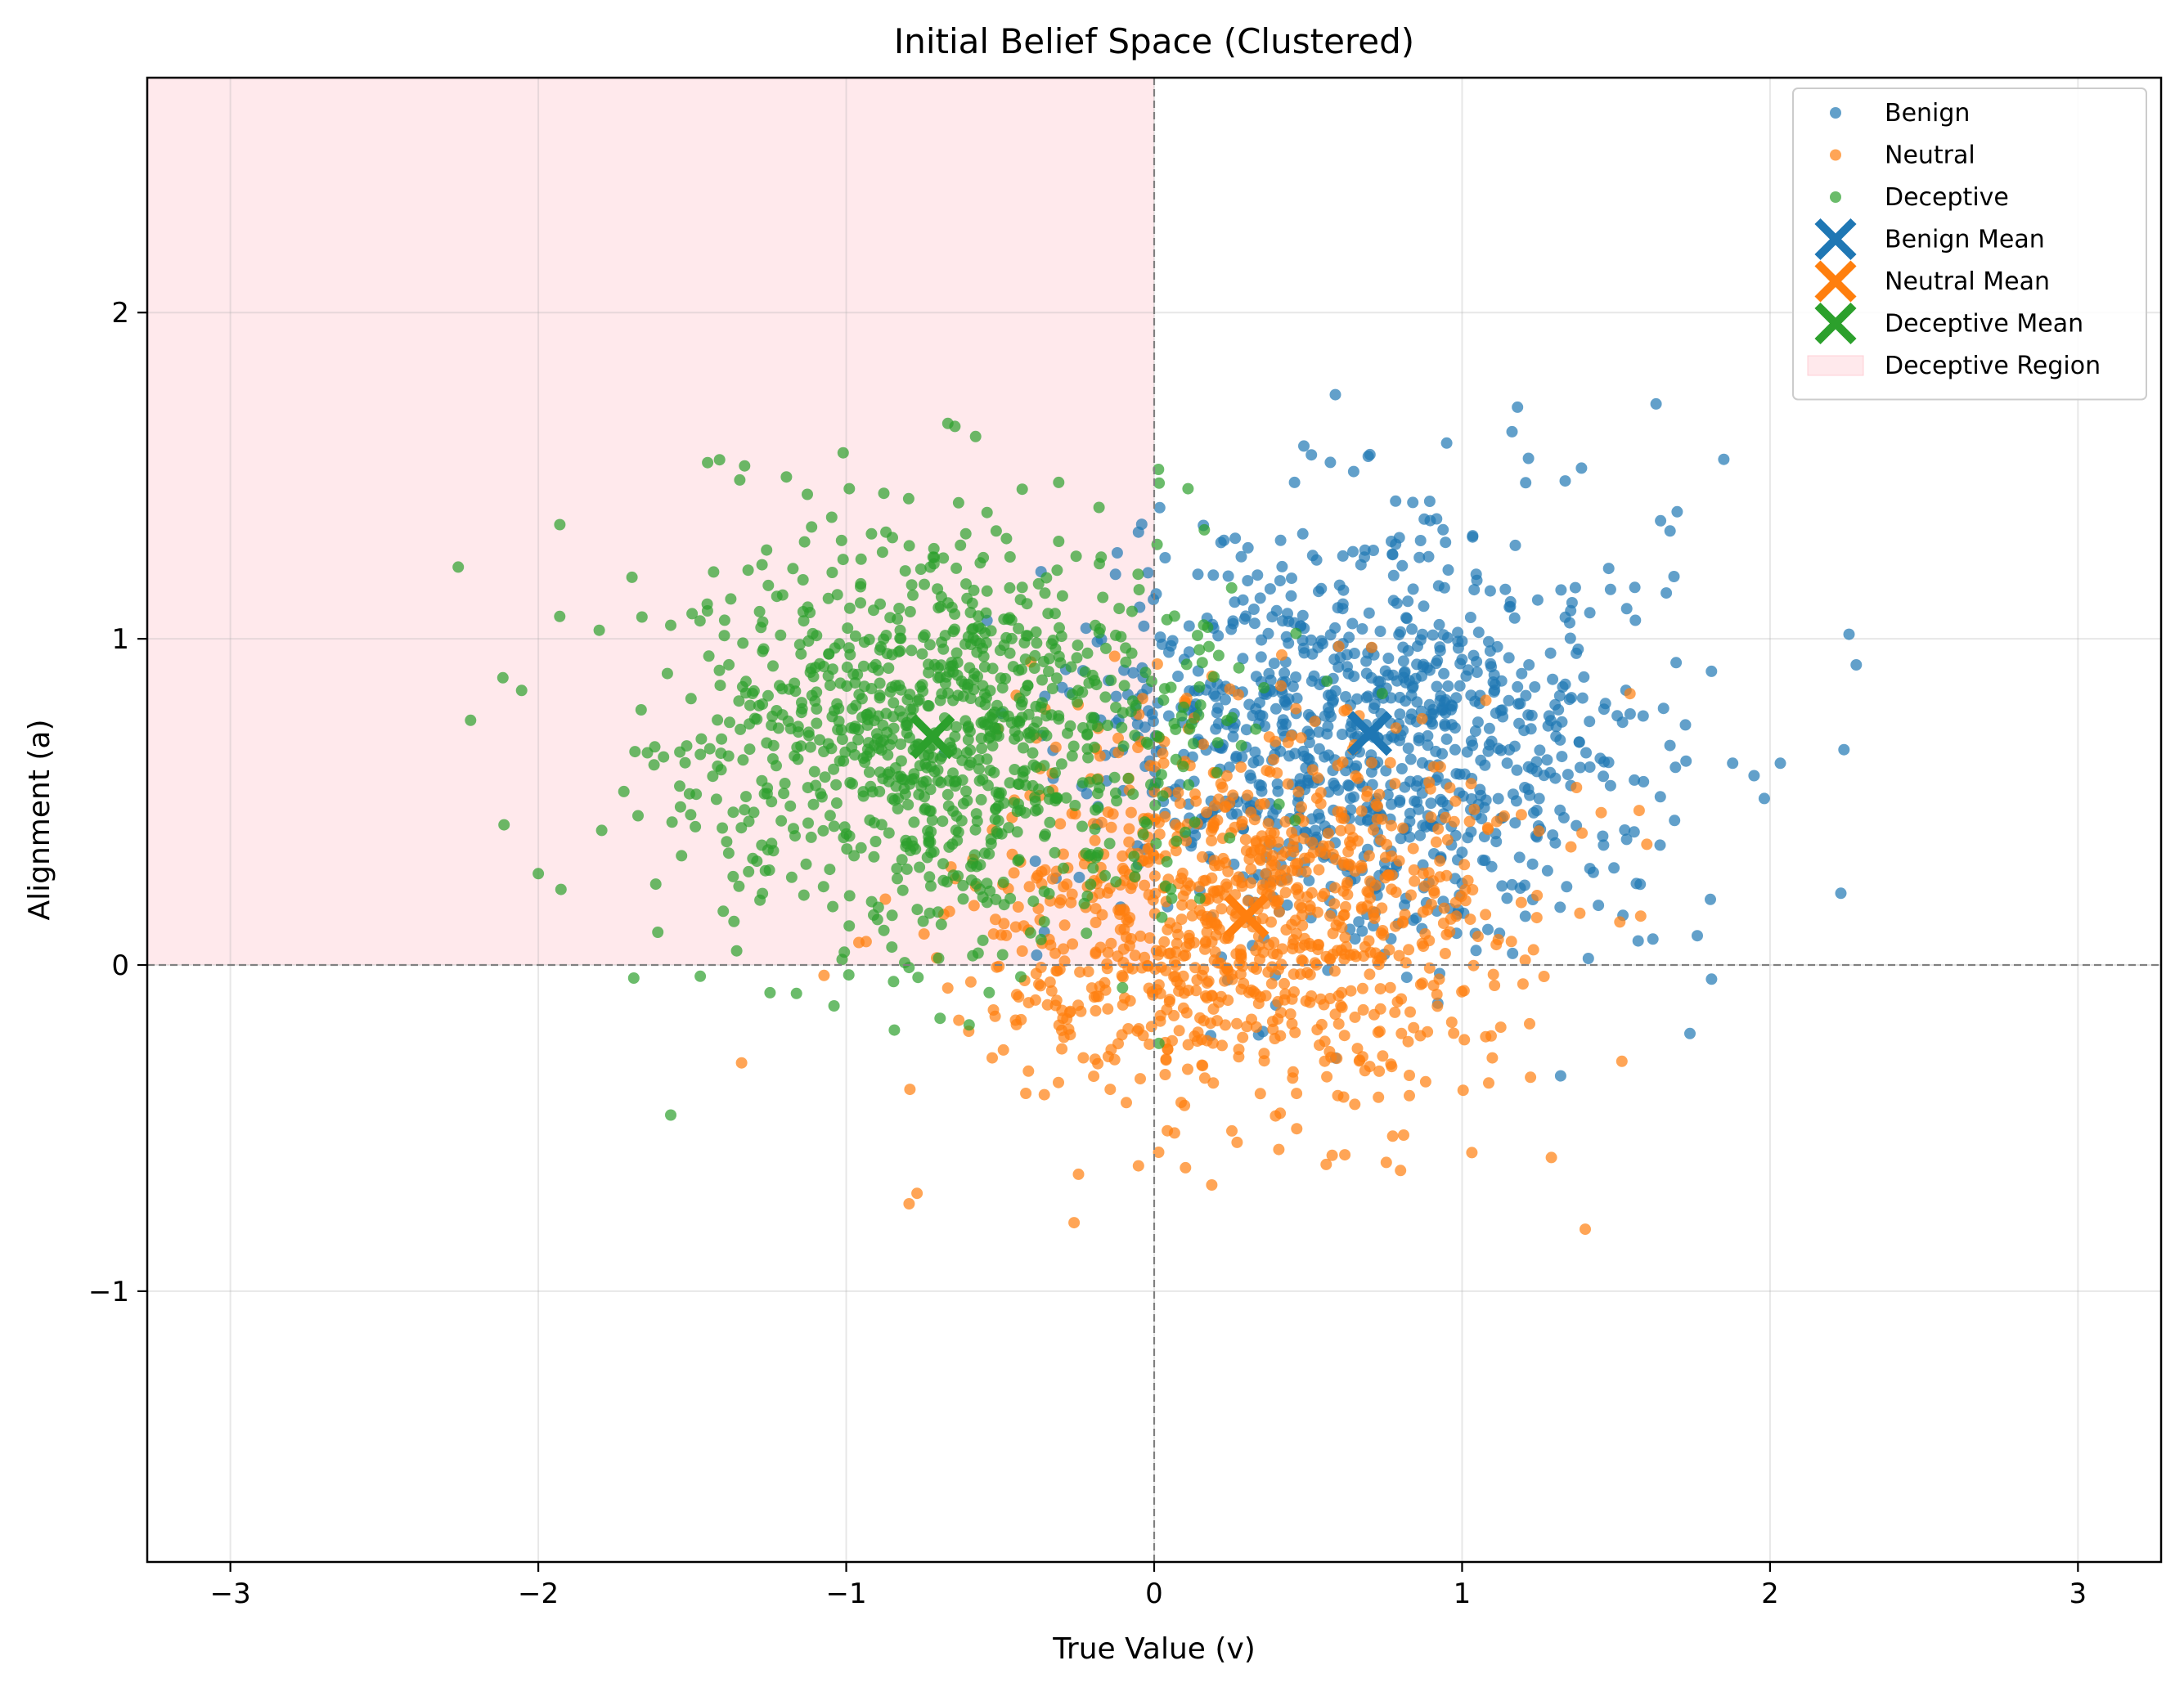 This screenshot has width=2184, height=1692. What do you see at coordinates (1154, 1594) in the screenshot?
I see `x-tick-label: 0` at bounding box center [1154, 1594].